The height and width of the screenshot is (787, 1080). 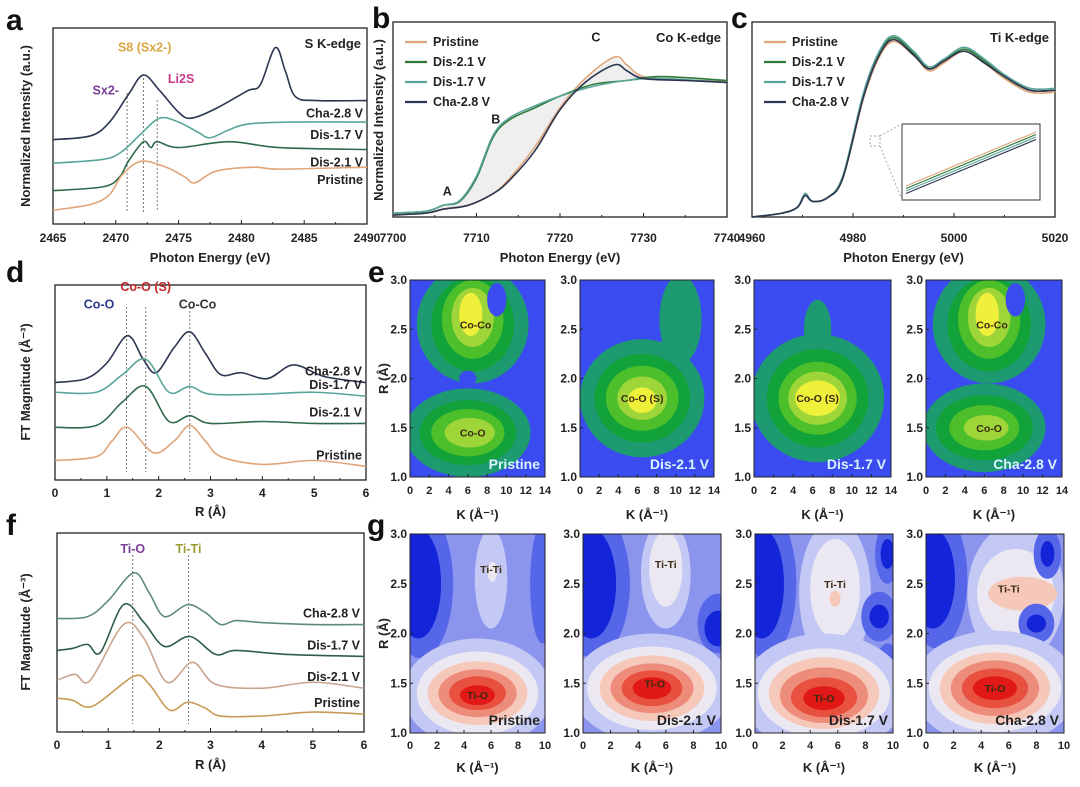 I want to click on y-axis-label: Normalized Intensity (a.u.), so click(x=25, y=126).